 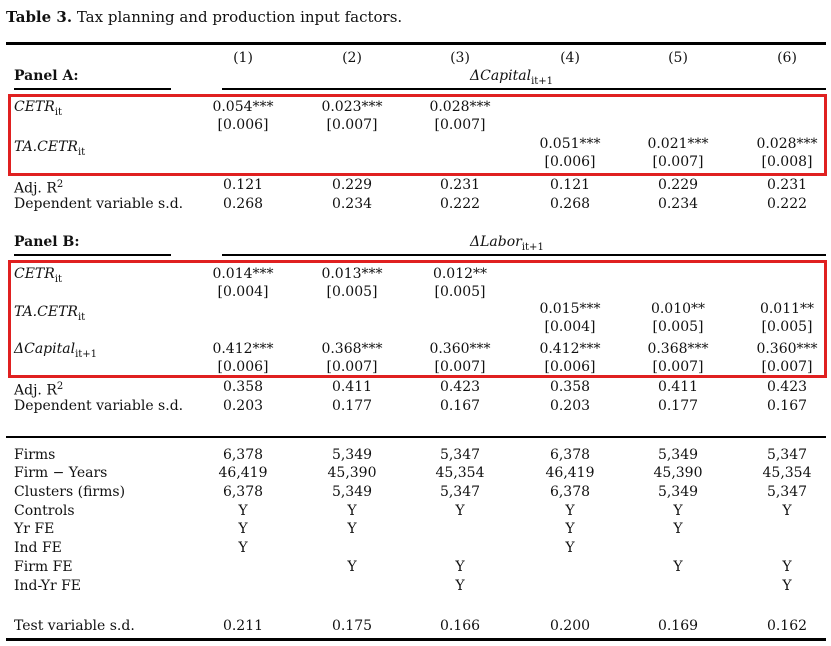 What do you see at coordinates (48, 586) in the screenshot?
I see `footer-row-label: Ind-Yr FE` at bounding box center [48, 586].